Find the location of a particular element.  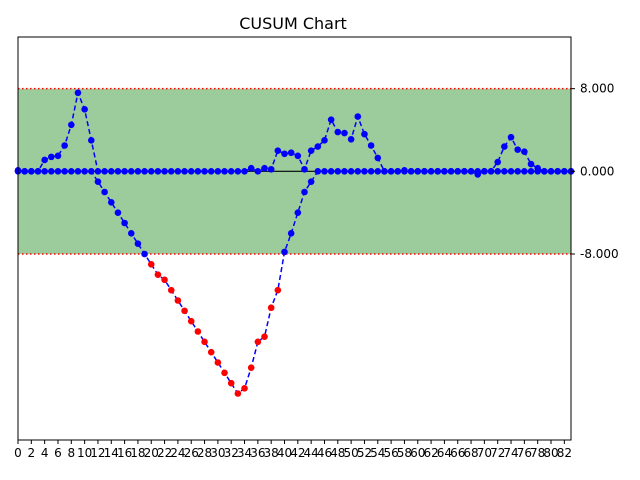

x-tick-label-24: 24 is located at coordinates (177, 453).